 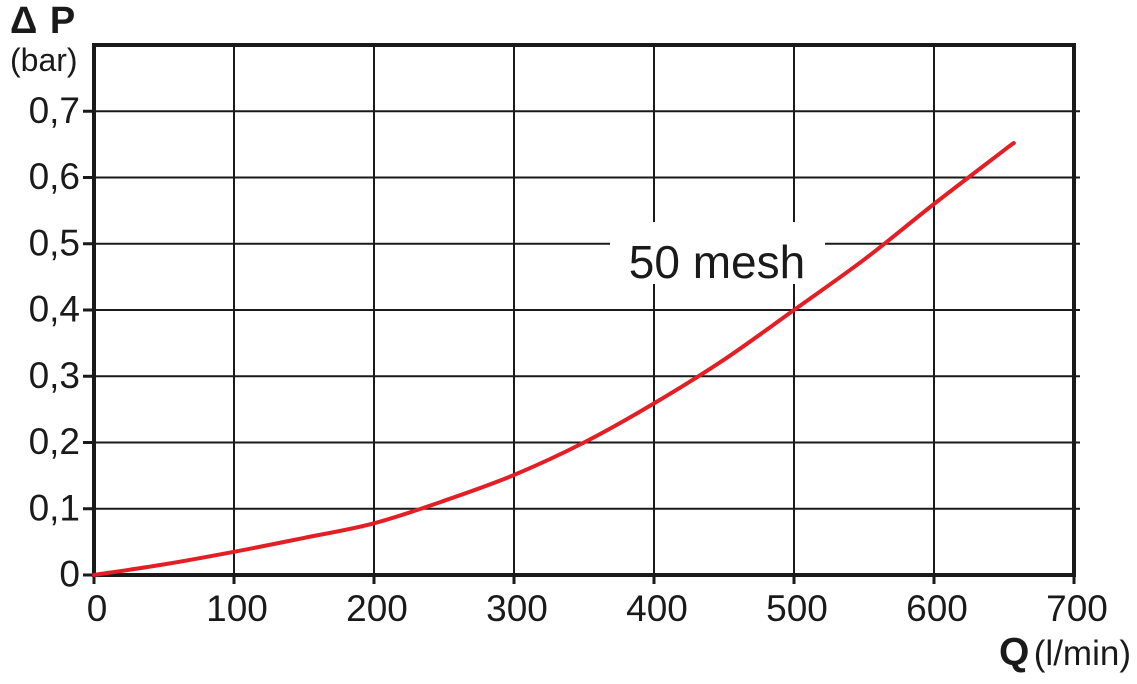 What do you see at coordinates (54, 375) in the screenshot?
I see `y-tick-label-0,3: 0,3` at bounding box center [54, 375].